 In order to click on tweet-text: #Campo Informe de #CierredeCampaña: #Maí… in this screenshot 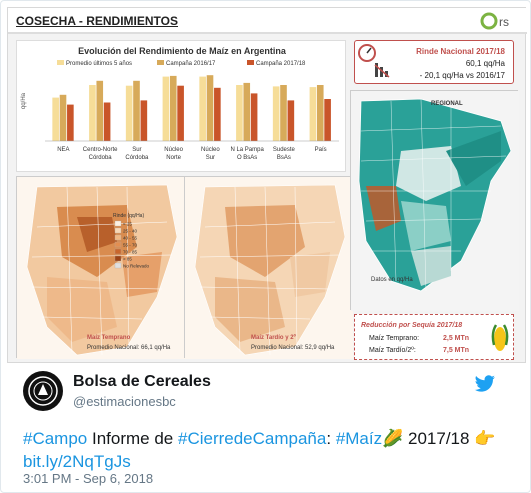, I will do `click(268, 450)`.